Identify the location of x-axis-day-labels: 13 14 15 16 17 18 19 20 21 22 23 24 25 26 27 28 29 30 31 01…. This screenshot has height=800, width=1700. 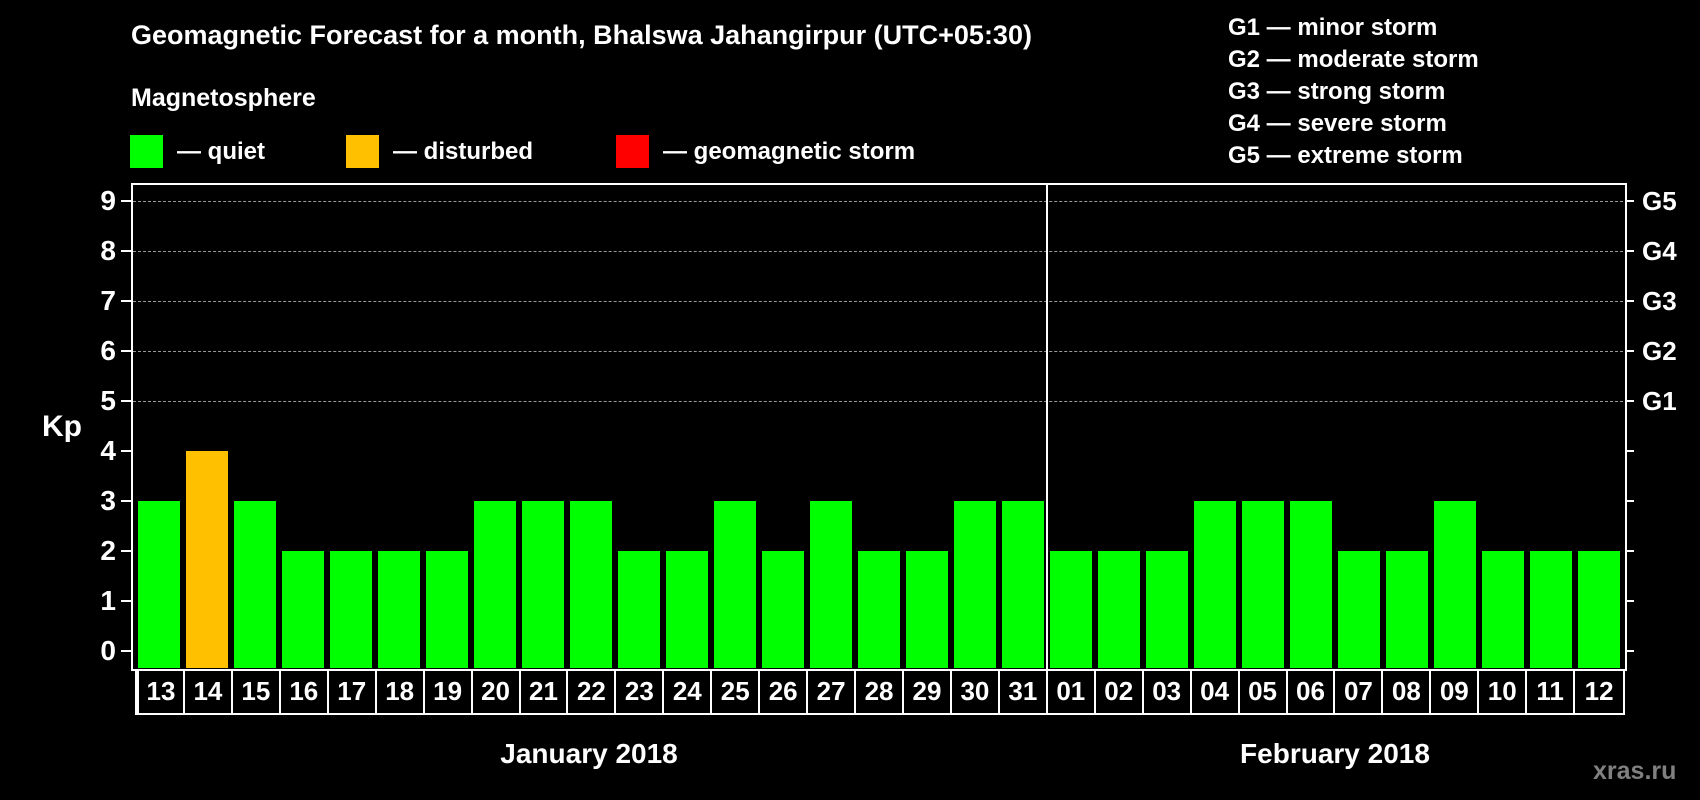
(880, 692).